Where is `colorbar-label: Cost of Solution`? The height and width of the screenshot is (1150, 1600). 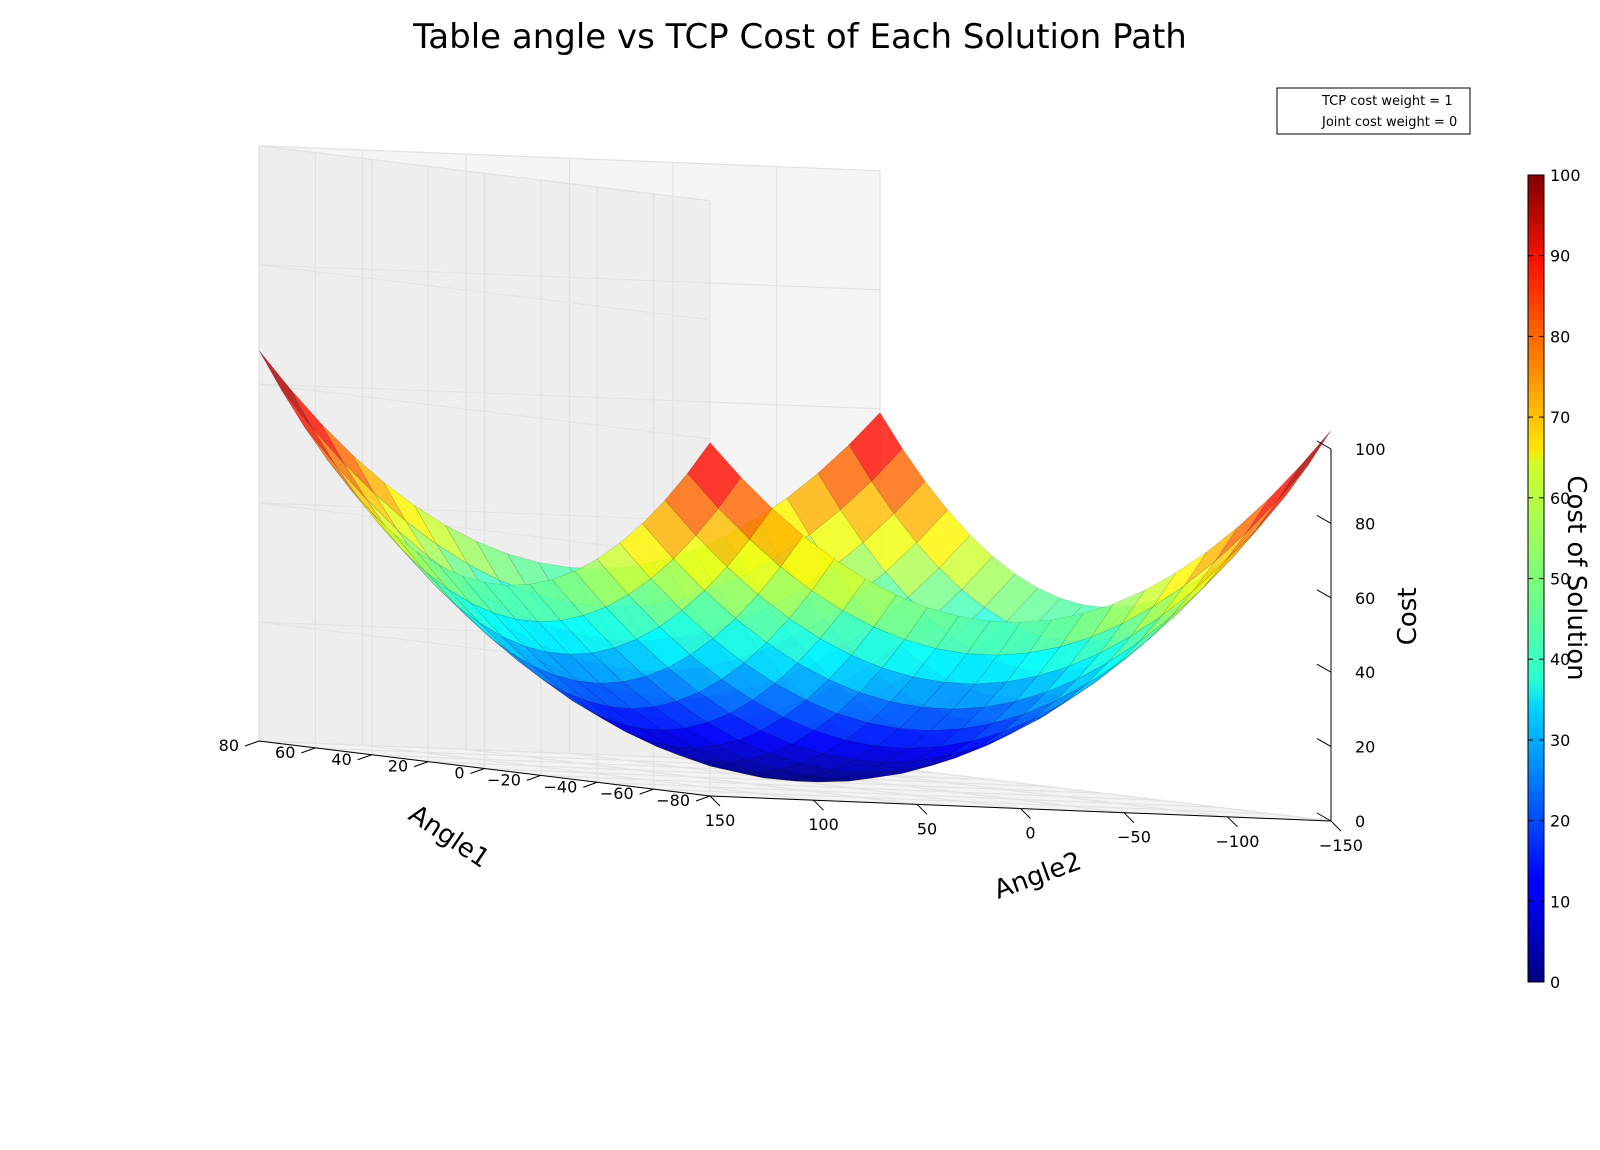
colorbar-label: Cost of Solution is located at coordinates (1576, 577).